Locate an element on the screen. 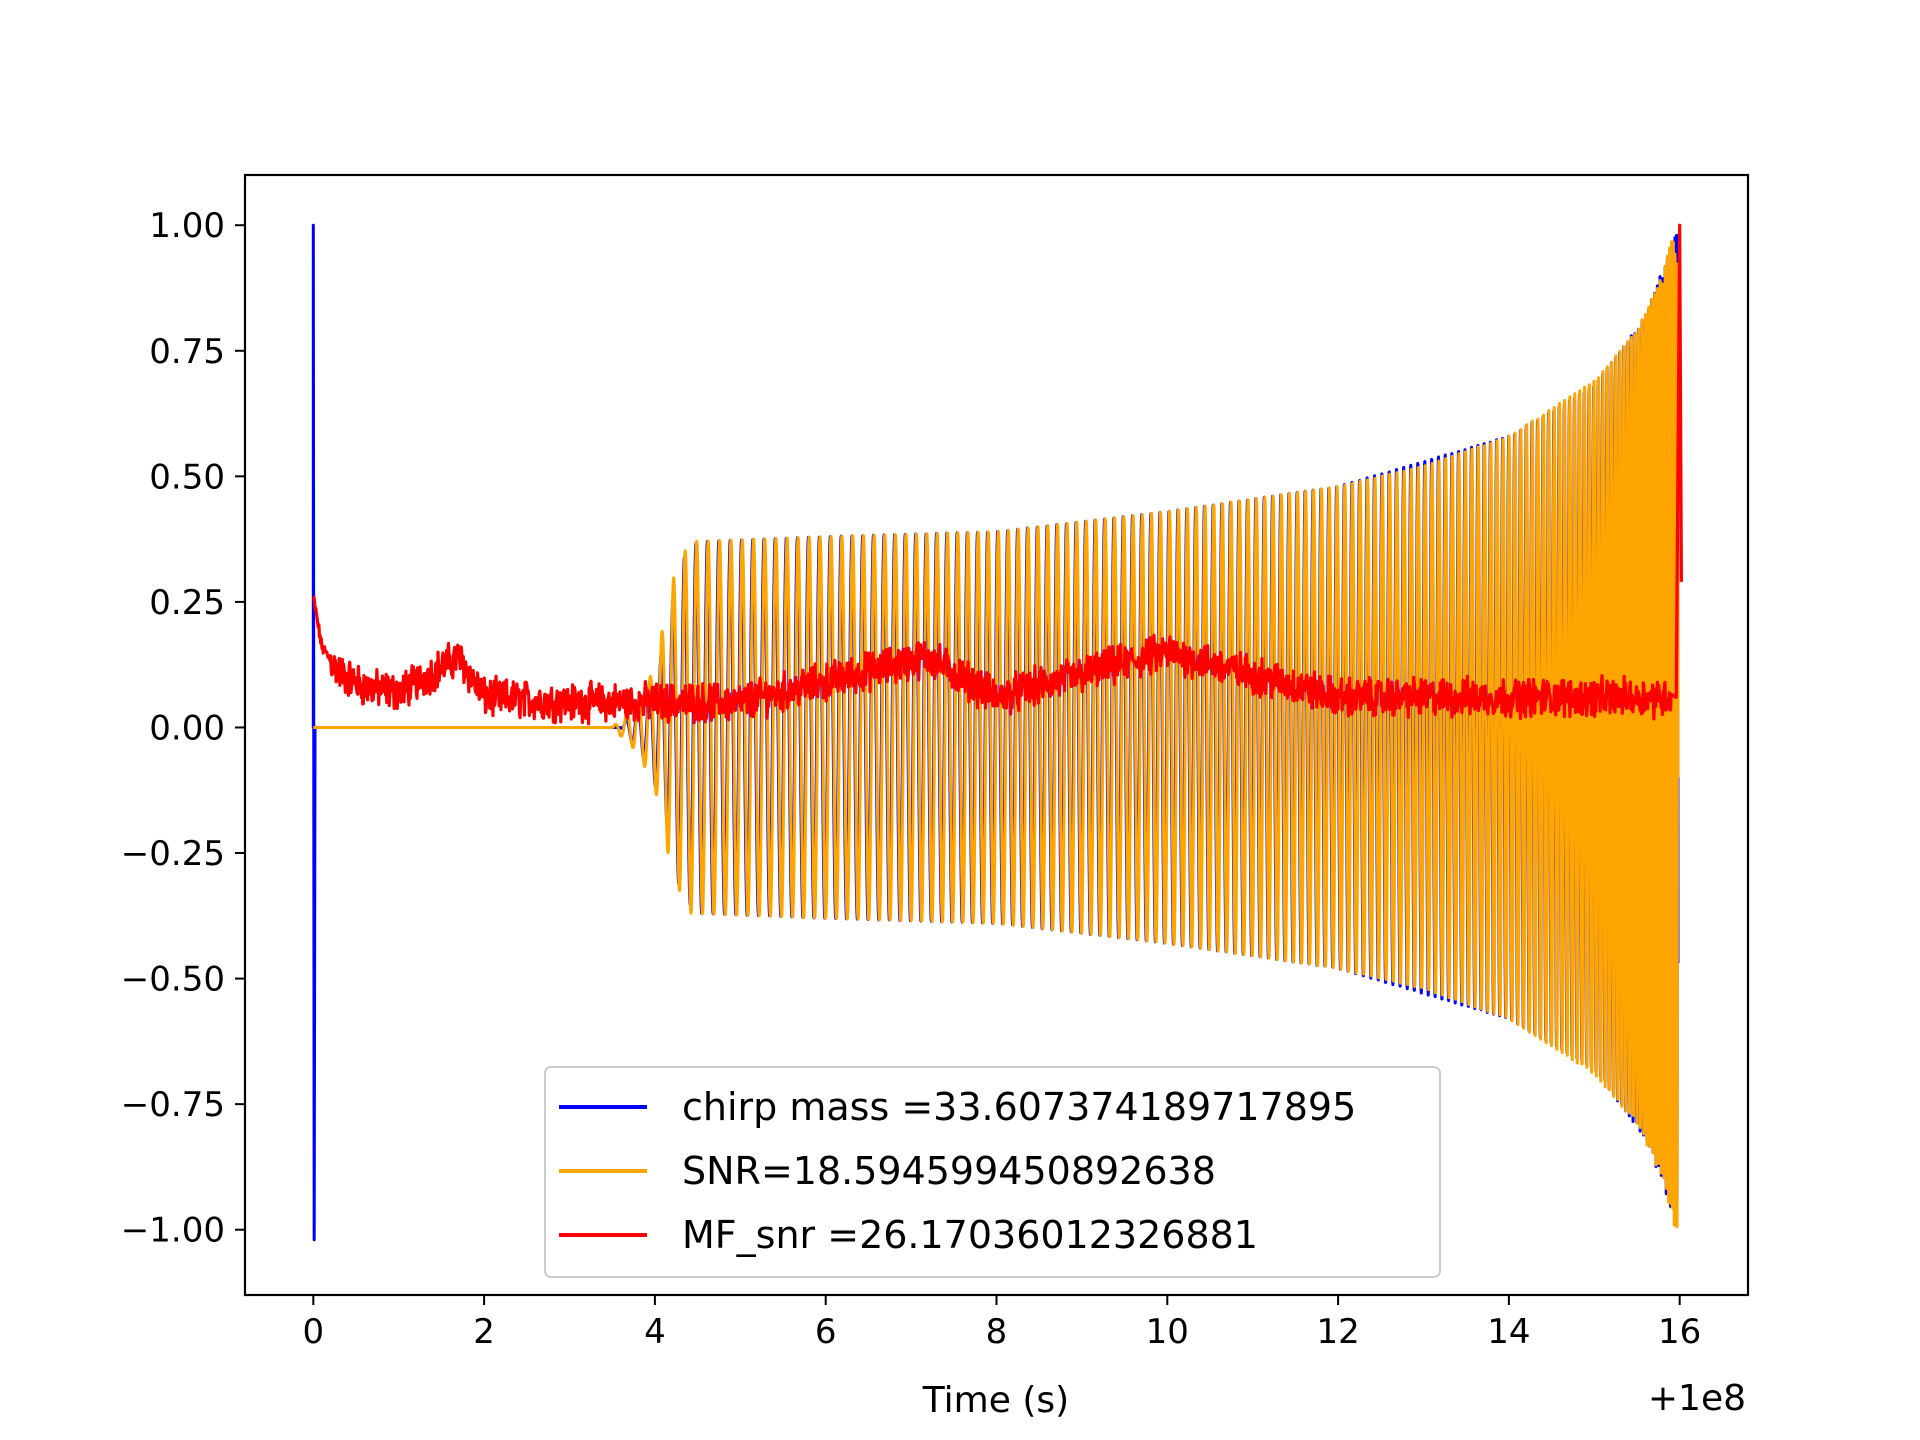  x-tick-label: 10 is located at coordinates (1167, 1332).